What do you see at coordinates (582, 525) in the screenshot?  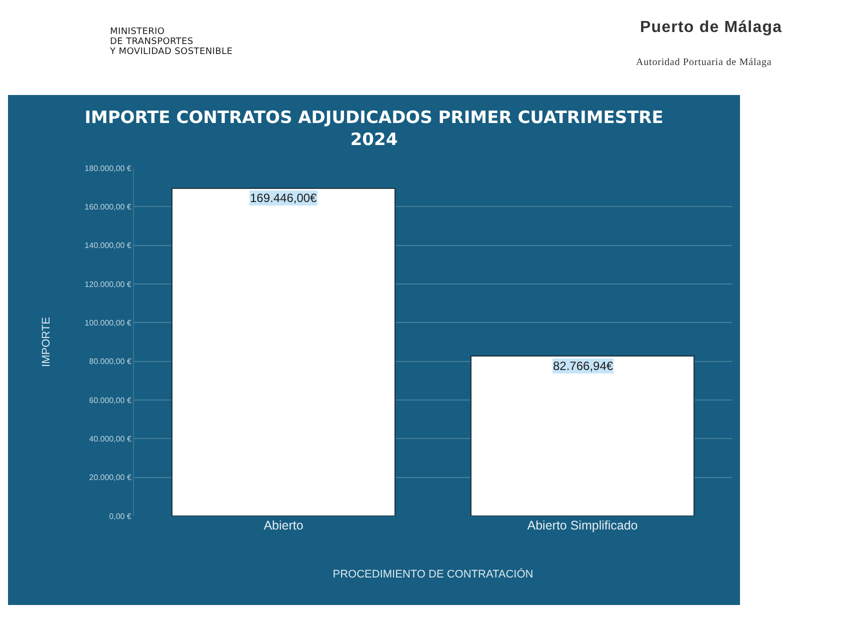 I see `x-tick-label: Abierto Simplificado` at bounding box center [582, 525].